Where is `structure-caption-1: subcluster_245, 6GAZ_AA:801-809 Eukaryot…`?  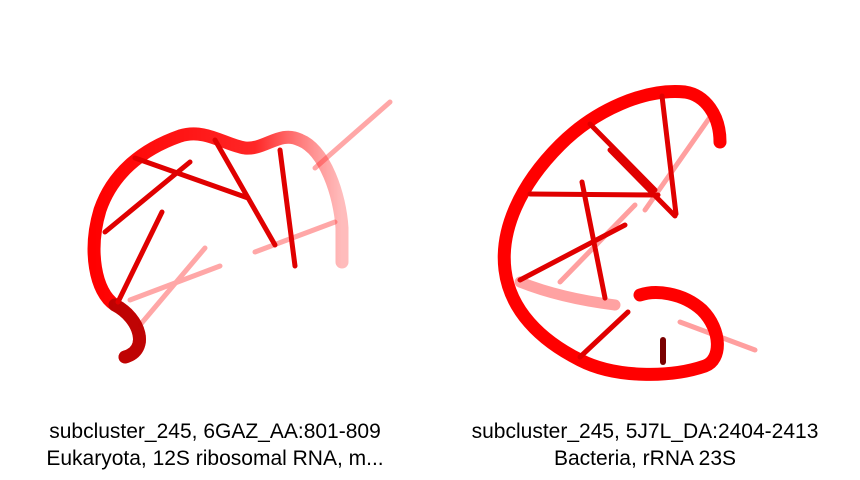
structure-caption-1: subcluster_245, 6GAZ_AA:801-809 Eukaryot… is located at coordinates (215, 445).